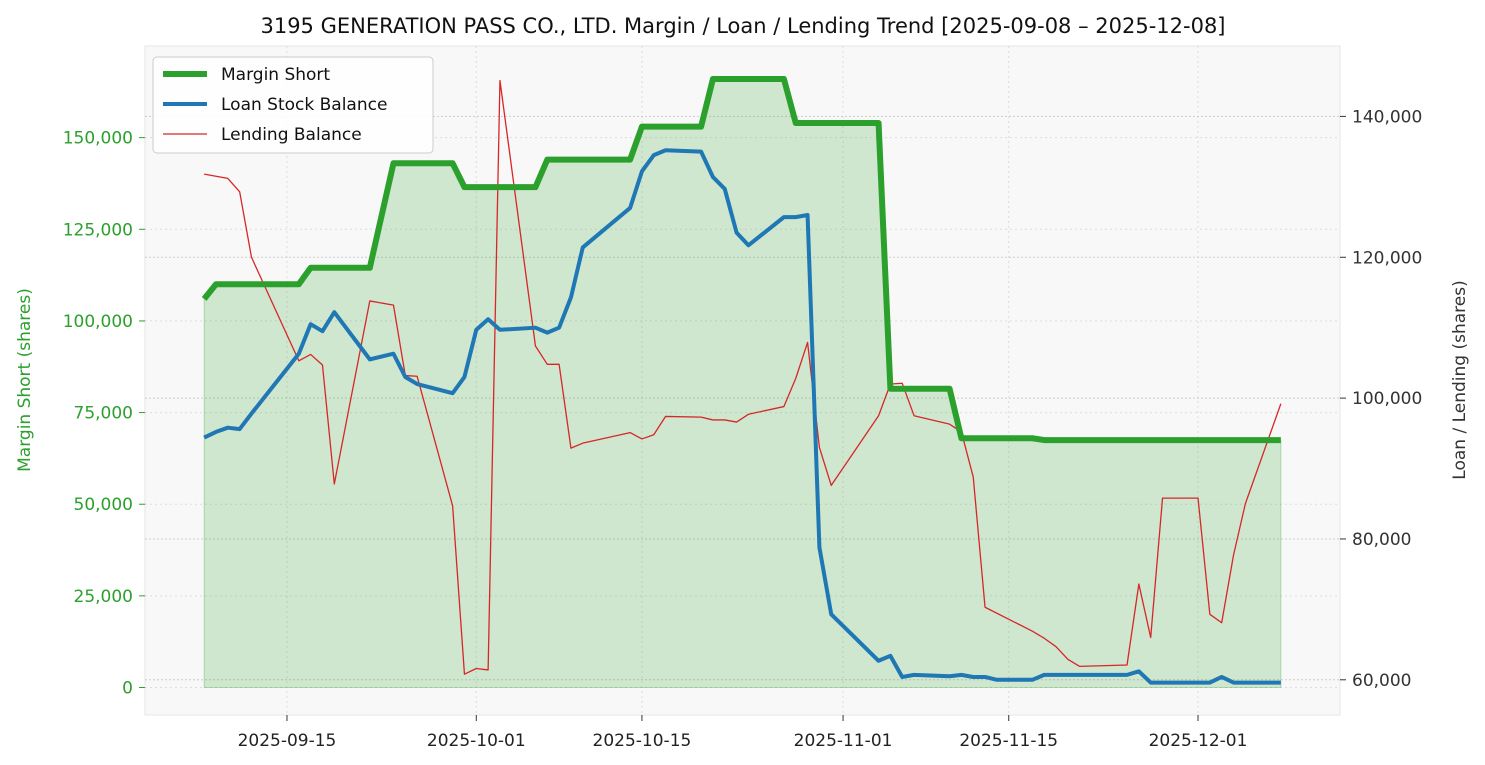  Describe the element at coordinates (127, 689) in the screenshot. I see `left-y-tick-label: 0` at that location.